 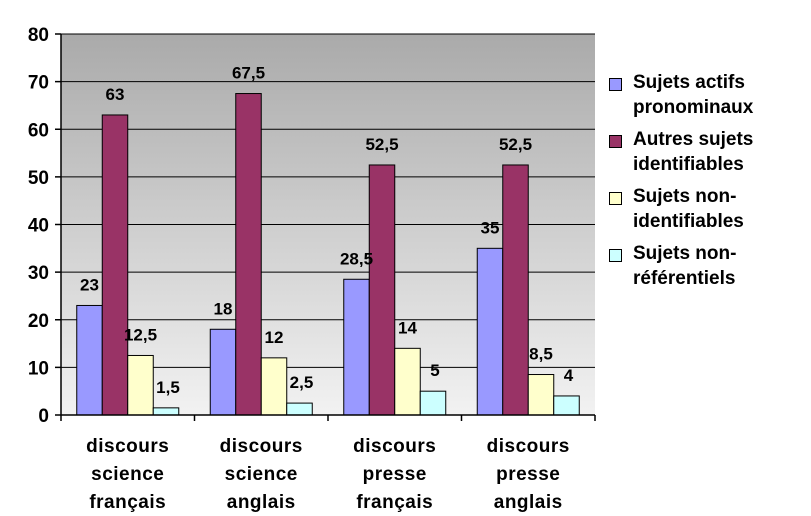 I want to click on data-label: 2,5, so click(x=302, y=382).